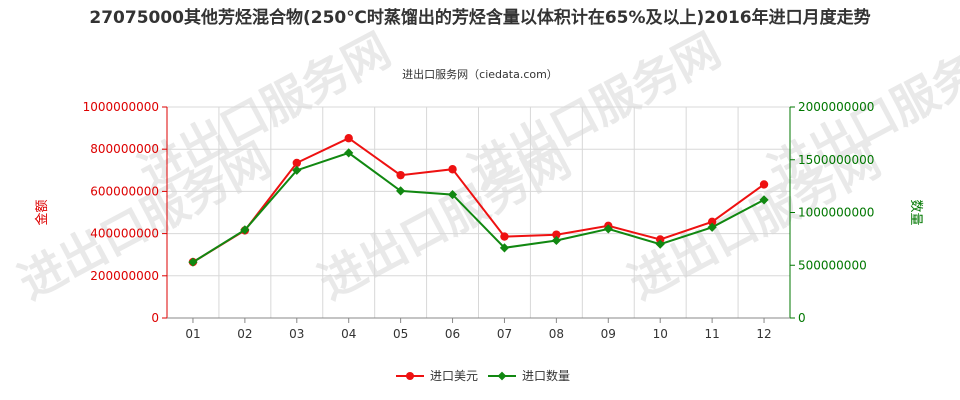  Describe the element at coordinates (836, 213) in the screenshot. I see `y-right-tick-label-2: 1000000000` at that location.